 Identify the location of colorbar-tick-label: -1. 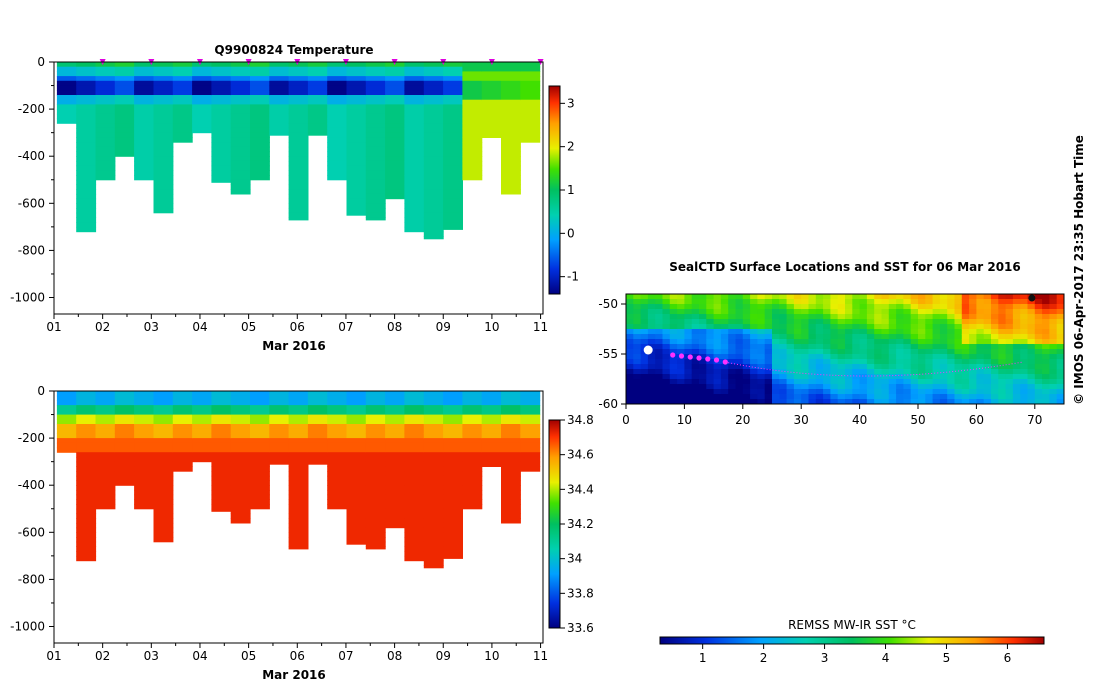
(573, 277).